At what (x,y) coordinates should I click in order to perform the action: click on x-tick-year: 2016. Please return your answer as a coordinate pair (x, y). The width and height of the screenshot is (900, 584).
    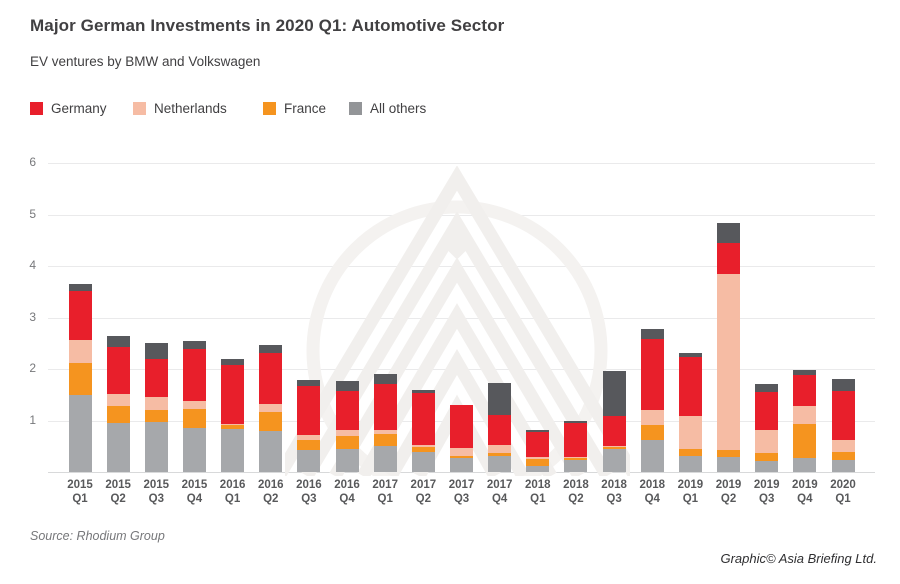
    Looking at the image, I should click on (232, 485).